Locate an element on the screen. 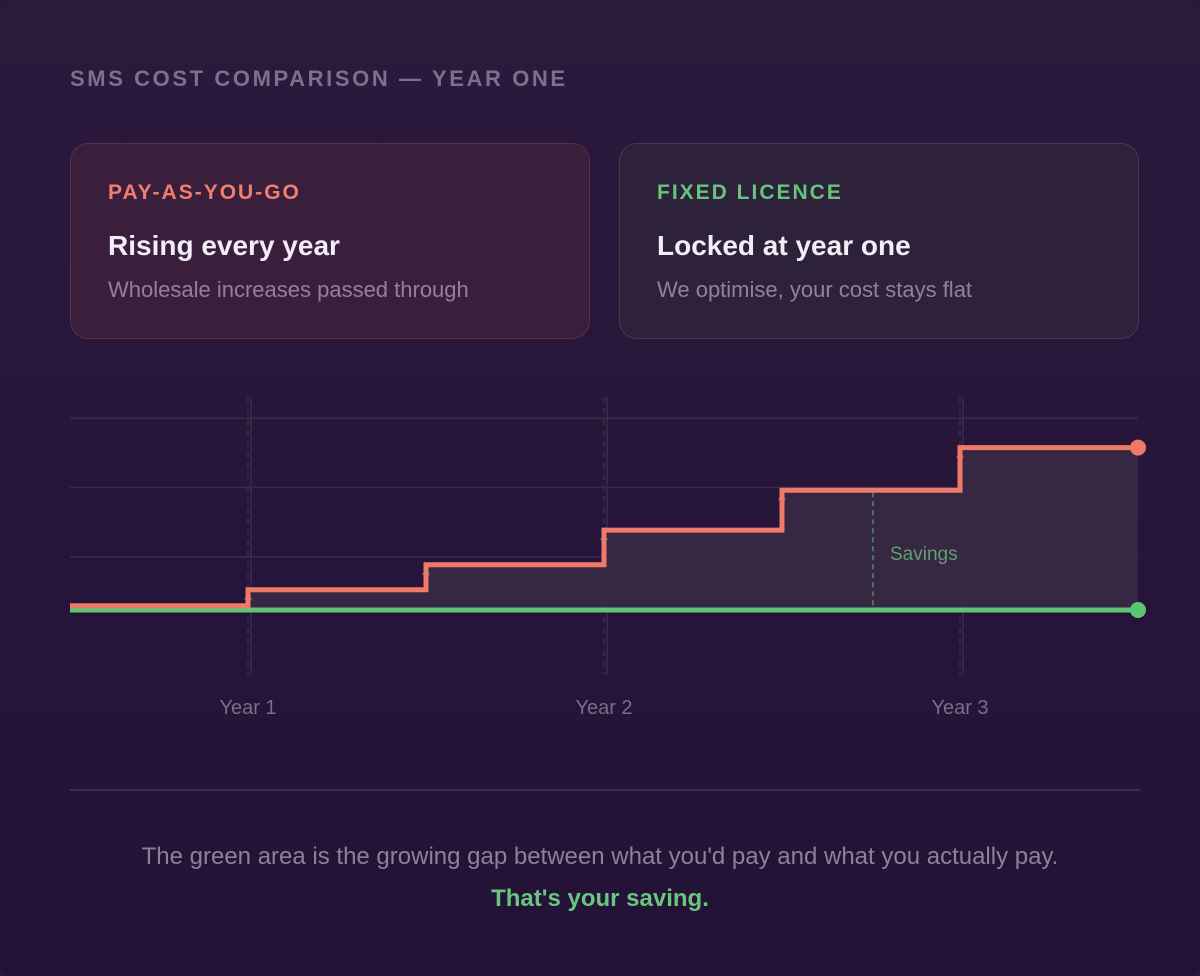 This screenshot has width=1200, height=976. fixed-title: Locked at year one is located at coordinates (784, 245).